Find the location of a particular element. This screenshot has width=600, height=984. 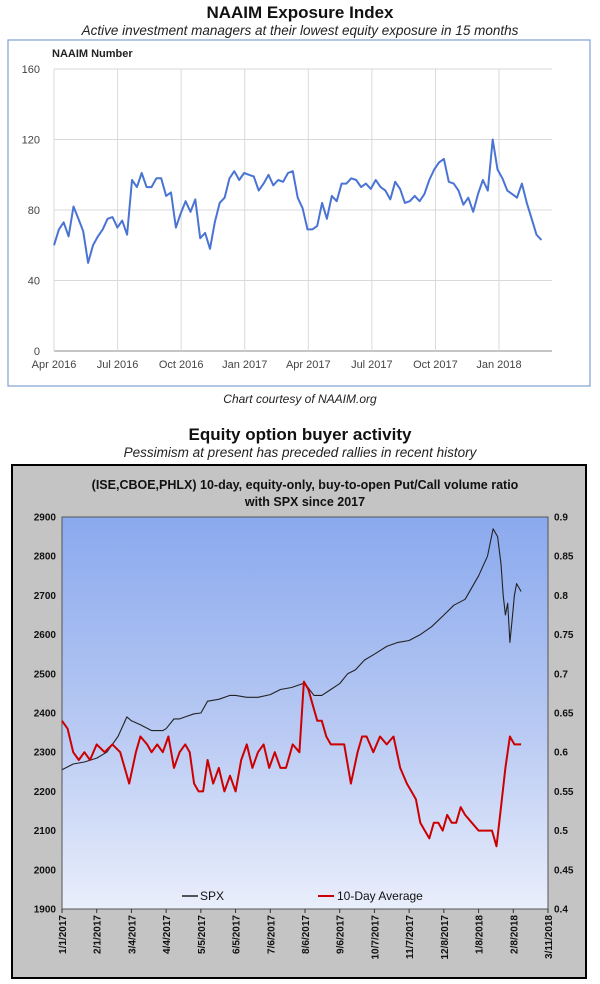

chart2-10day-average-line is located at coordinates (291, 764).